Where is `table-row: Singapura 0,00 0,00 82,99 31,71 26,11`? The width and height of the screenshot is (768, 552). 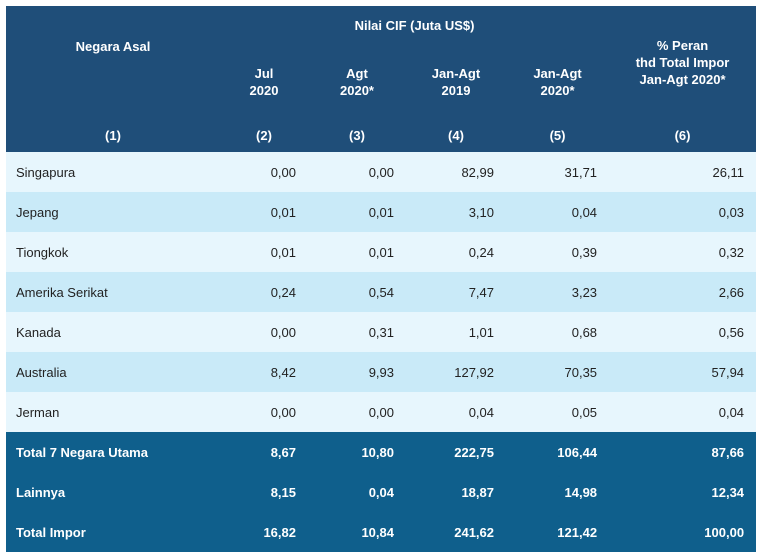 table-row: Singapura 0,00 0,00 82,99 31,71 26,11 is located at coordinates (381, 172).